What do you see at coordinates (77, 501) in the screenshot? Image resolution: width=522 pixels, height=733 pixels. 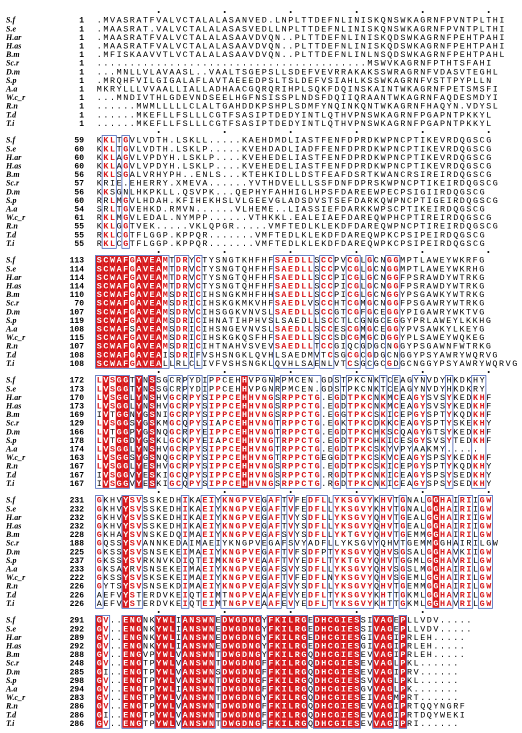 I see `start-position: 231` at bounding box center [77, 501].